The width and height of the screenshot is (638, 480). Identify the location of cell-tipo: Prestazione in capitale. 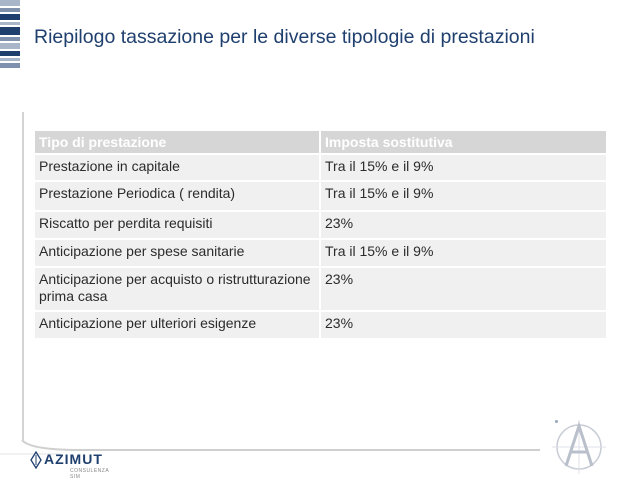
(177, 167).